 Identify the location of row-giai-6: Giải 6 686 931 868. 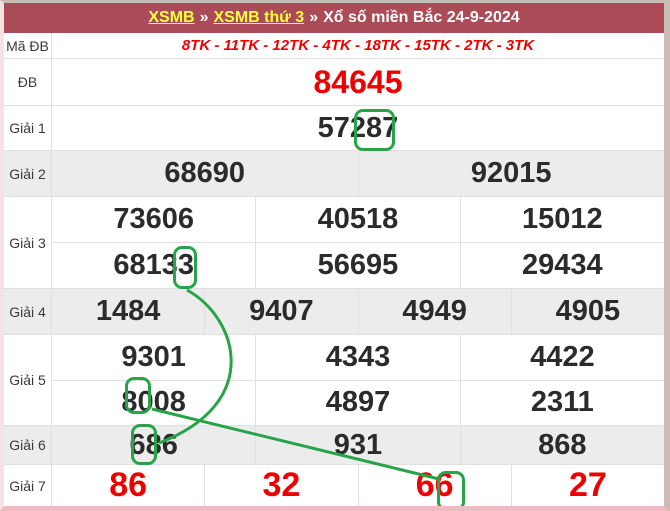
(334, 444).